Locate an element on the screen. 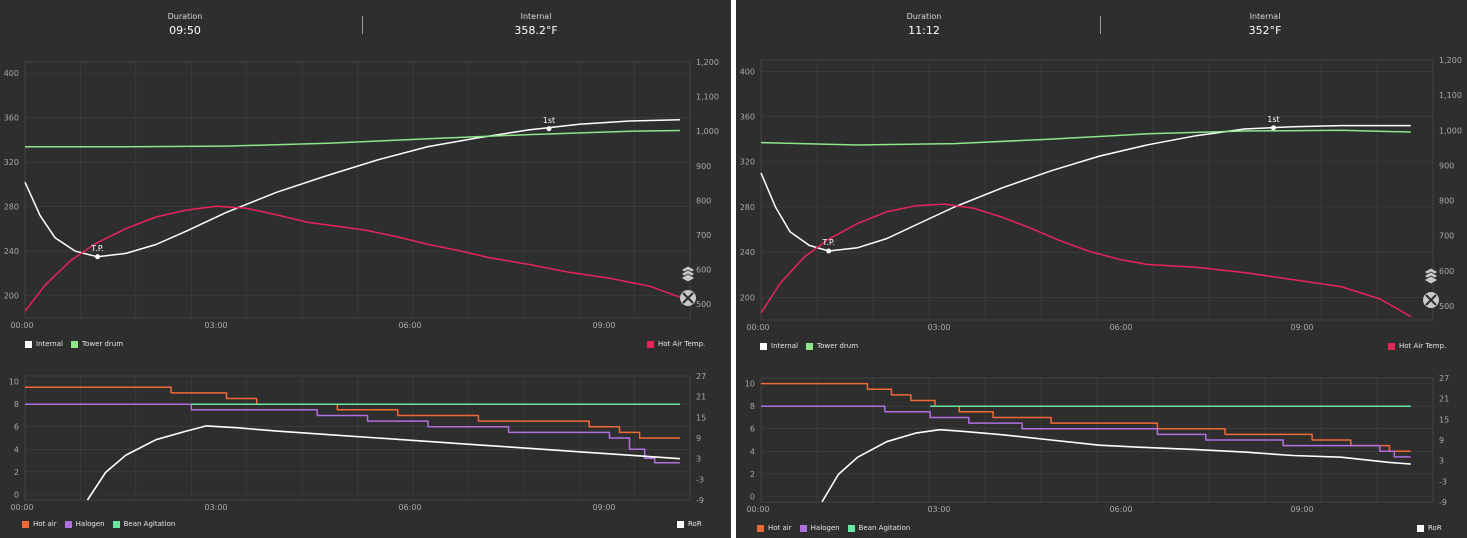 The image size is (1467, 538). legend-label-internal: Internal is located at coordinates (49, 344).